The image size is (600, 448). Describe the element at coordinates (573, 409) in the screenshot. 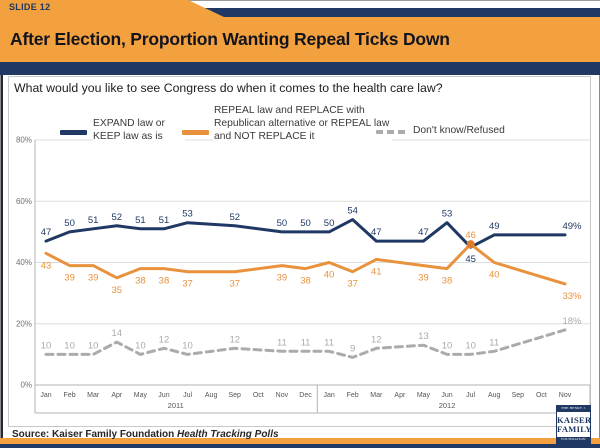

I see `logo-top-text: THE HENRY J.` at that location.